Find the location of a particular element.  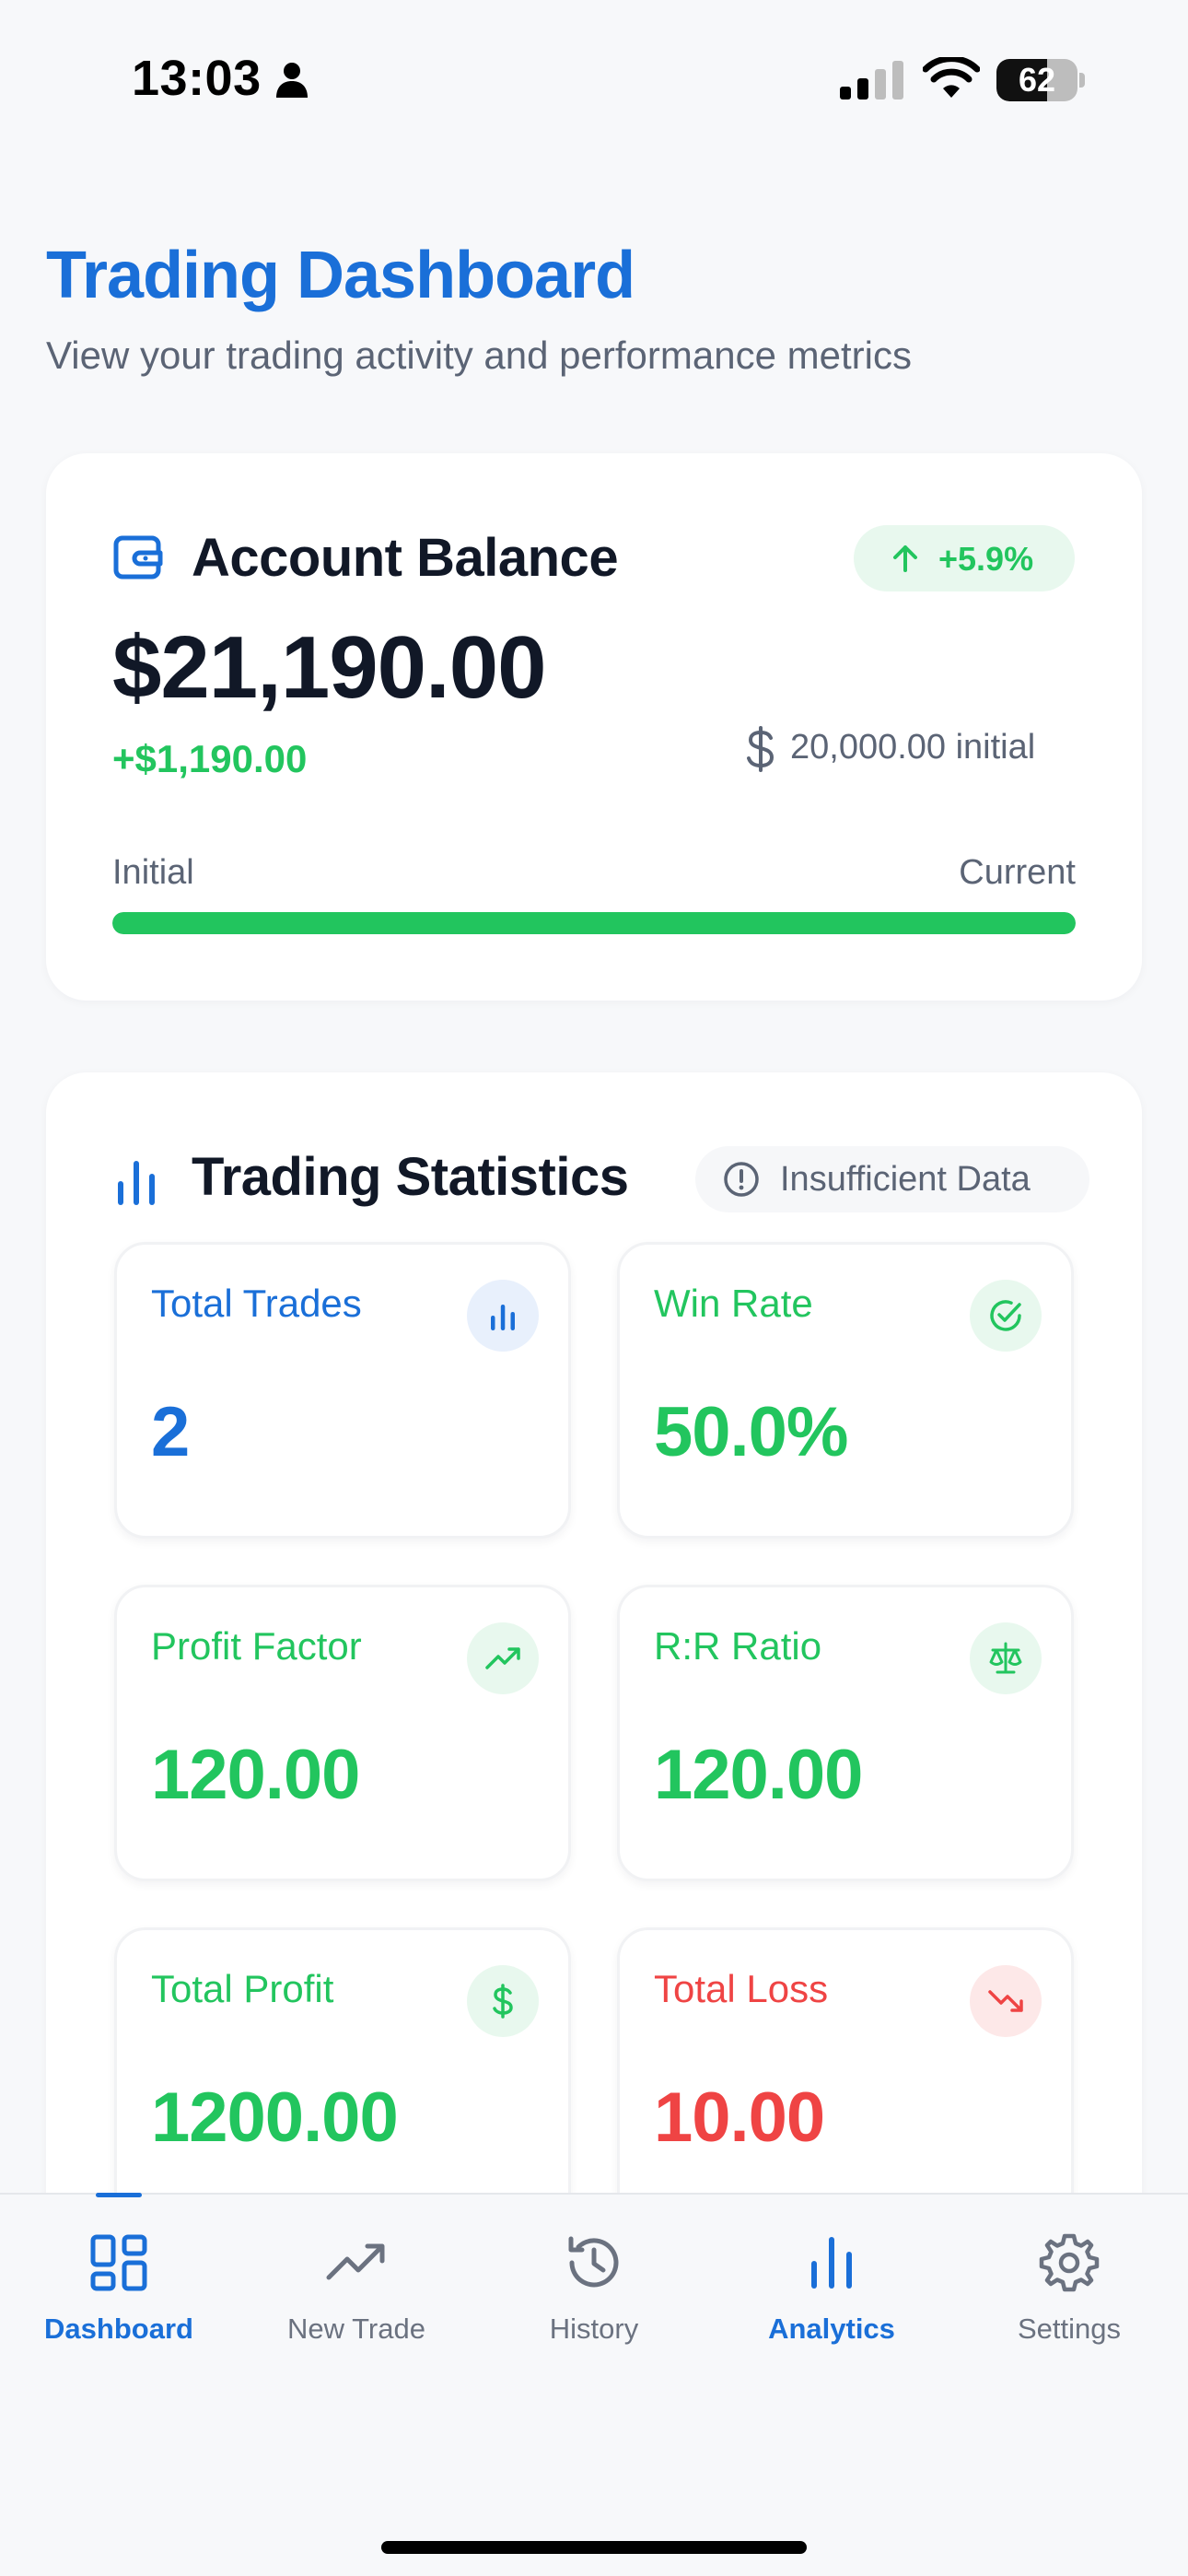

nav-item-history: History is located at coordinates (594, 2282).